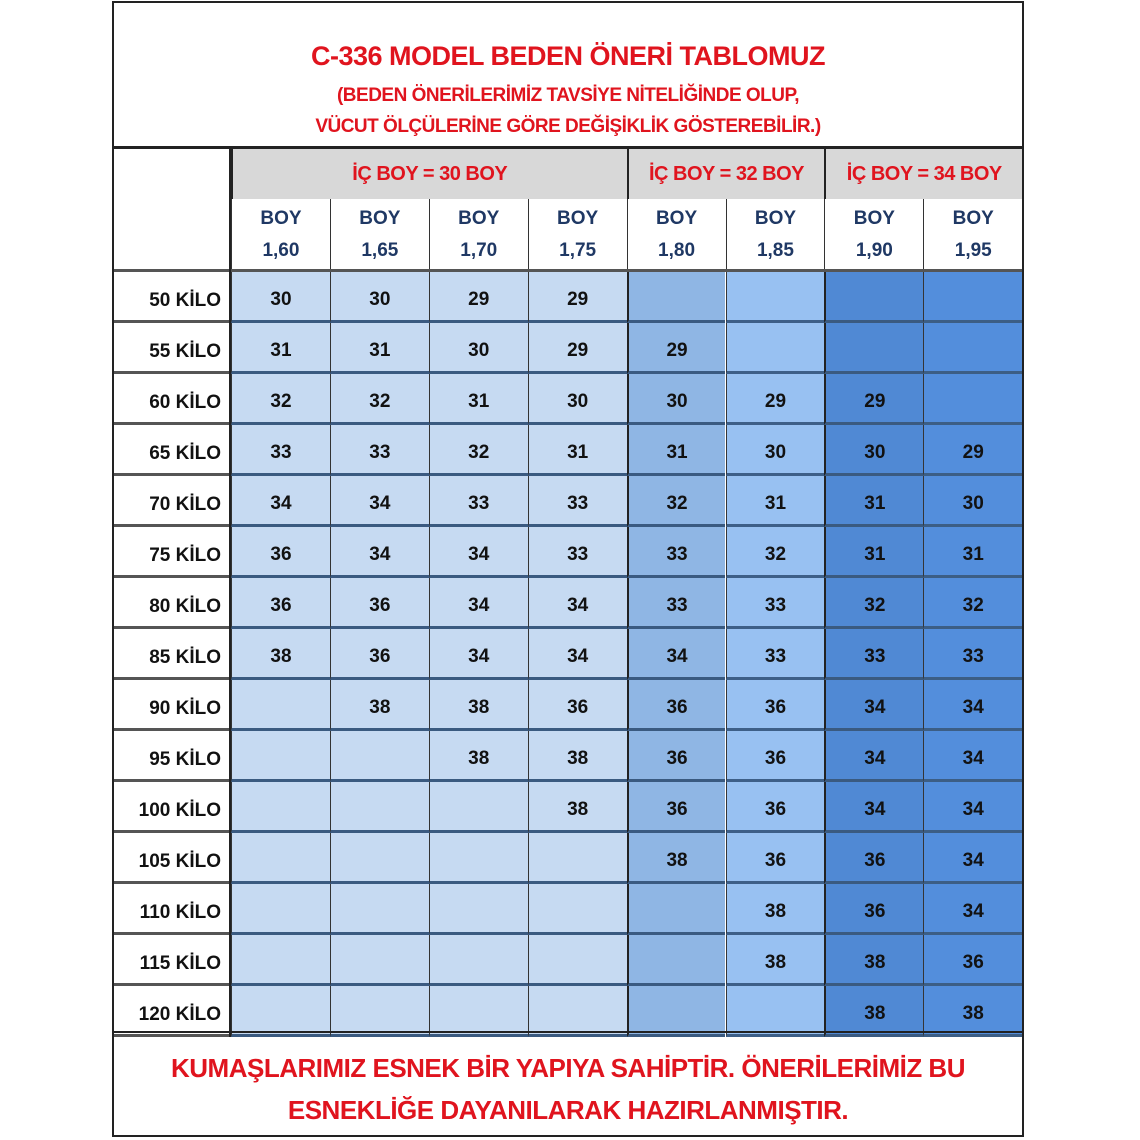  What do you see at coordinates (577, 235) in the screenshot?
I see `column-header: BOY 1,75` at bounding box center [577, 235].